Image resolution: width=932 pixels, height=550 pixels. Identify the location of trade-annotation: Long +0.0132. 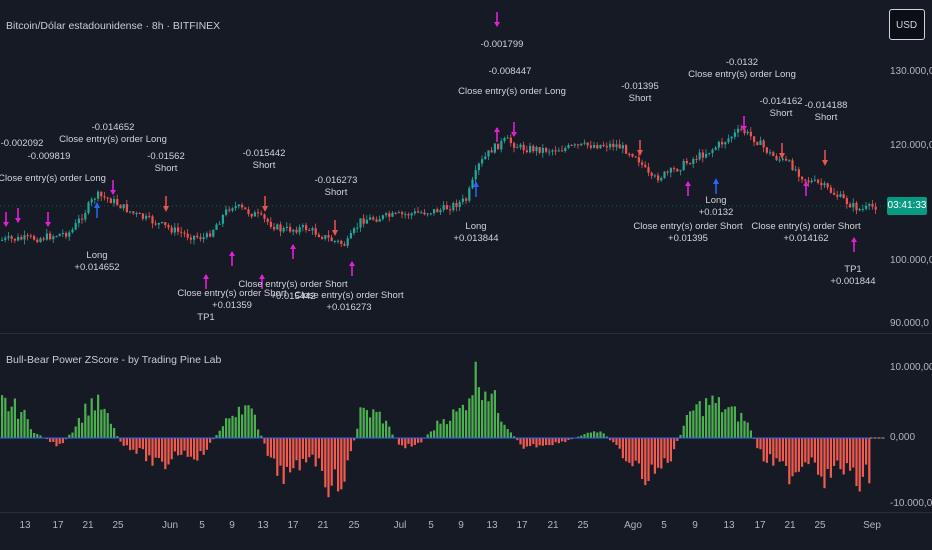
(716, 206).